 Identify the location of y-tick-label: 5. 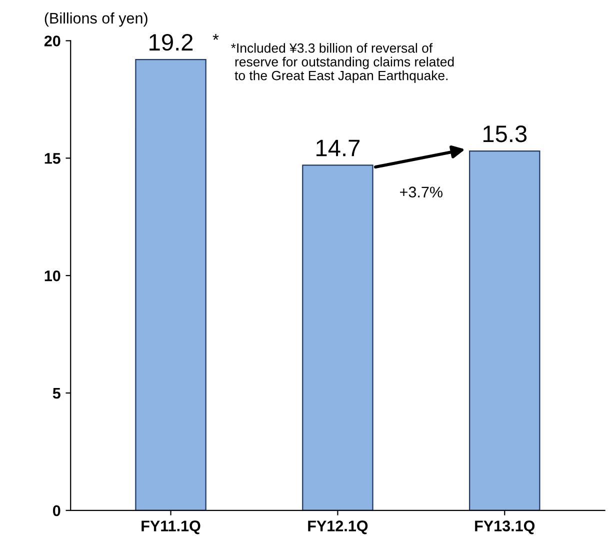
(56, 393).